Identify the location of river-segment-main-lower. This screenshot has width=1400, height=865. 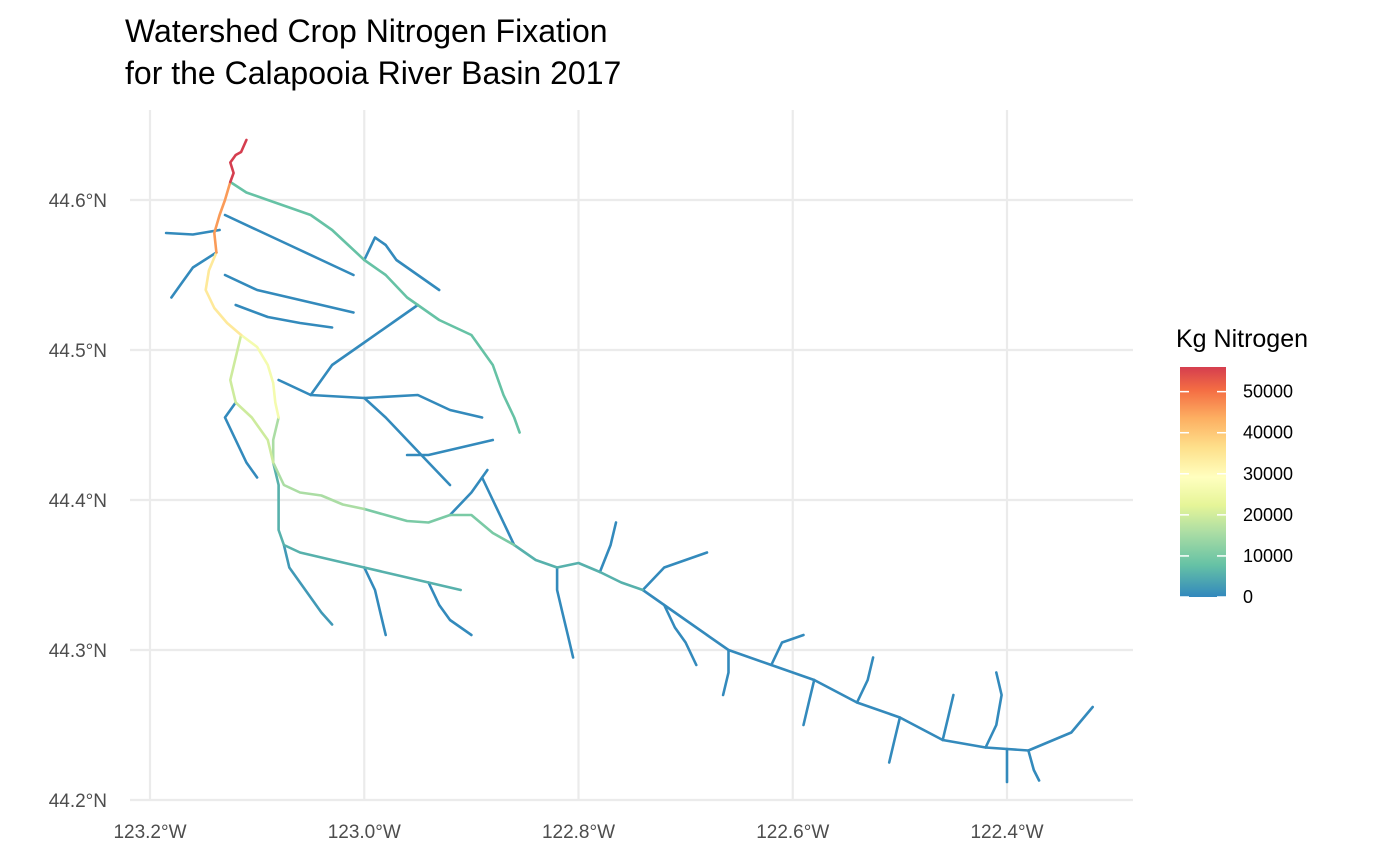
(222, 217).